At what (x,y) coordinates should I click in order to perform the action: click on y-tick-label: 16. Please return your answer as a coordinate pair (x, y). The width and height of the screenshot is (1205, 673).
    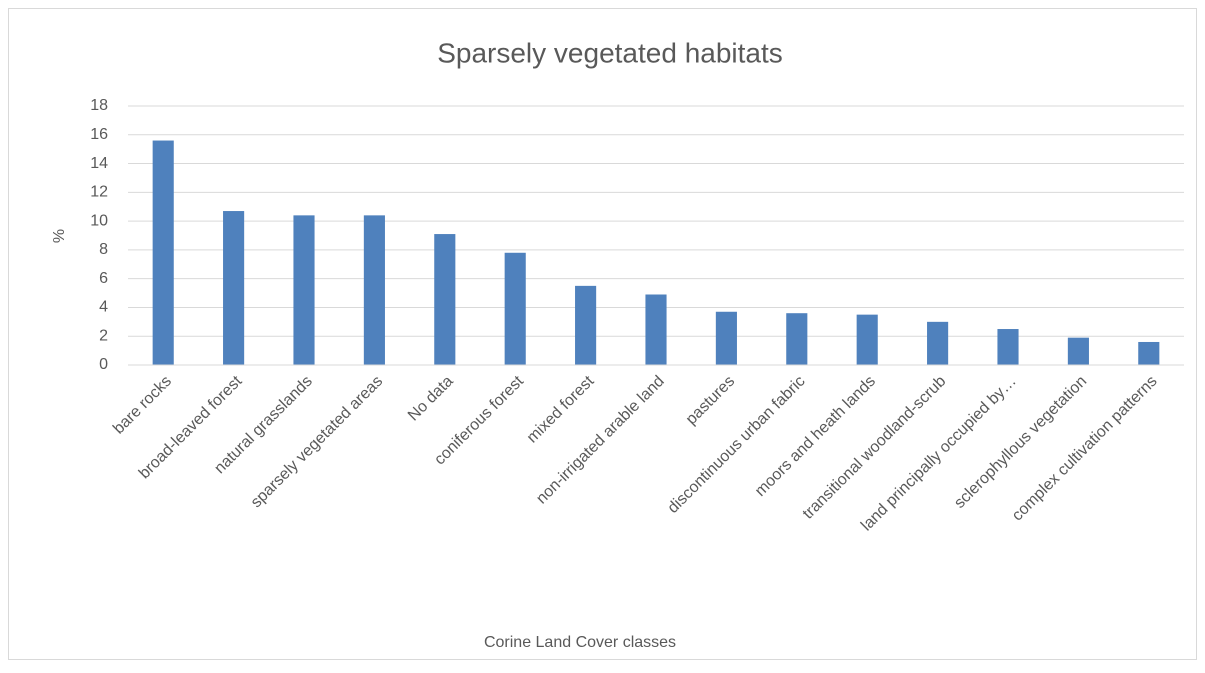
    Looking at the image, I should click on (99, 134).